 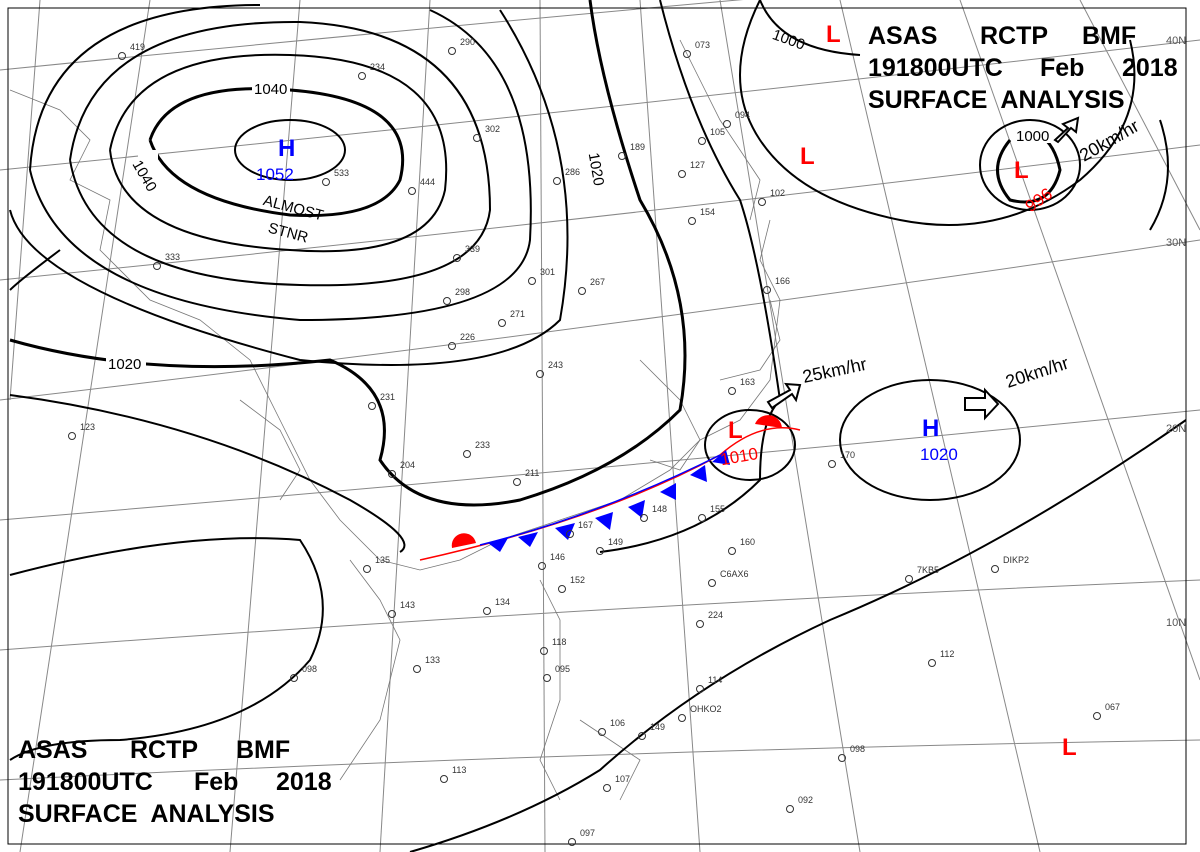 I want to click on station-value: 123, so click(x=87, y=427).